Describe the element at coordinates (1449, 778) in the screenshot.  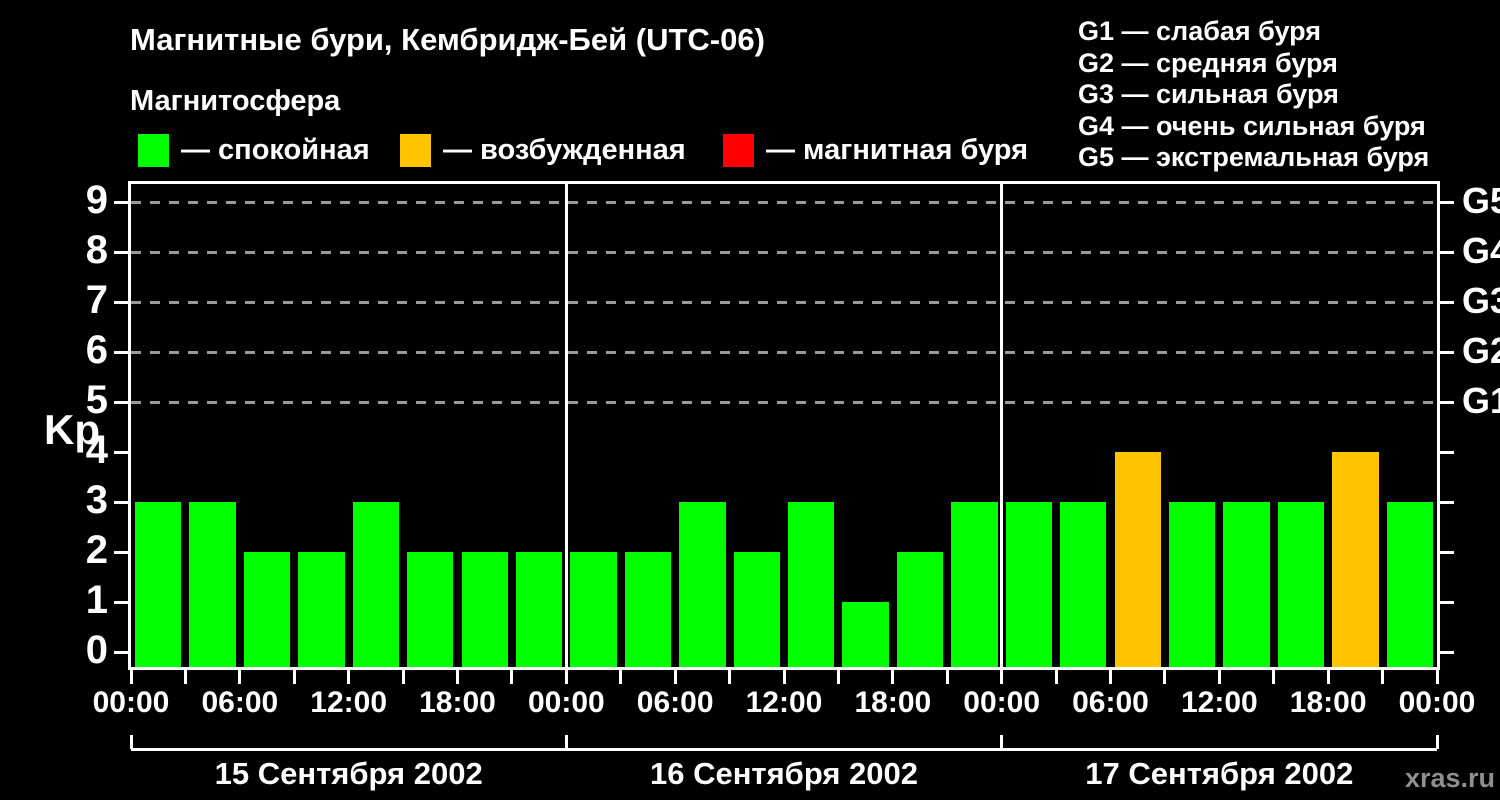
I see `watermark: xras.ru` at that location.